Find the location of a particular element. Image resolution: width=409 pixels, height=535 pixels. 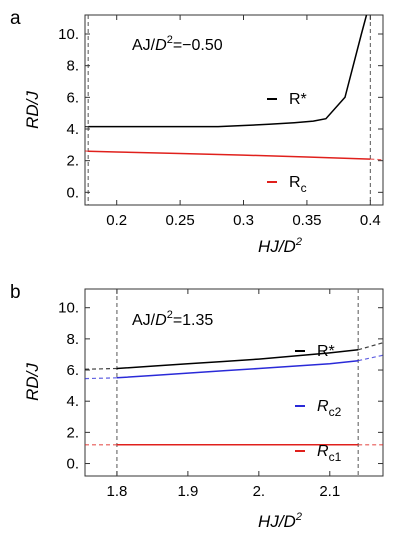

x-tick-label: 0.4 is located at coordinates (370, 220).